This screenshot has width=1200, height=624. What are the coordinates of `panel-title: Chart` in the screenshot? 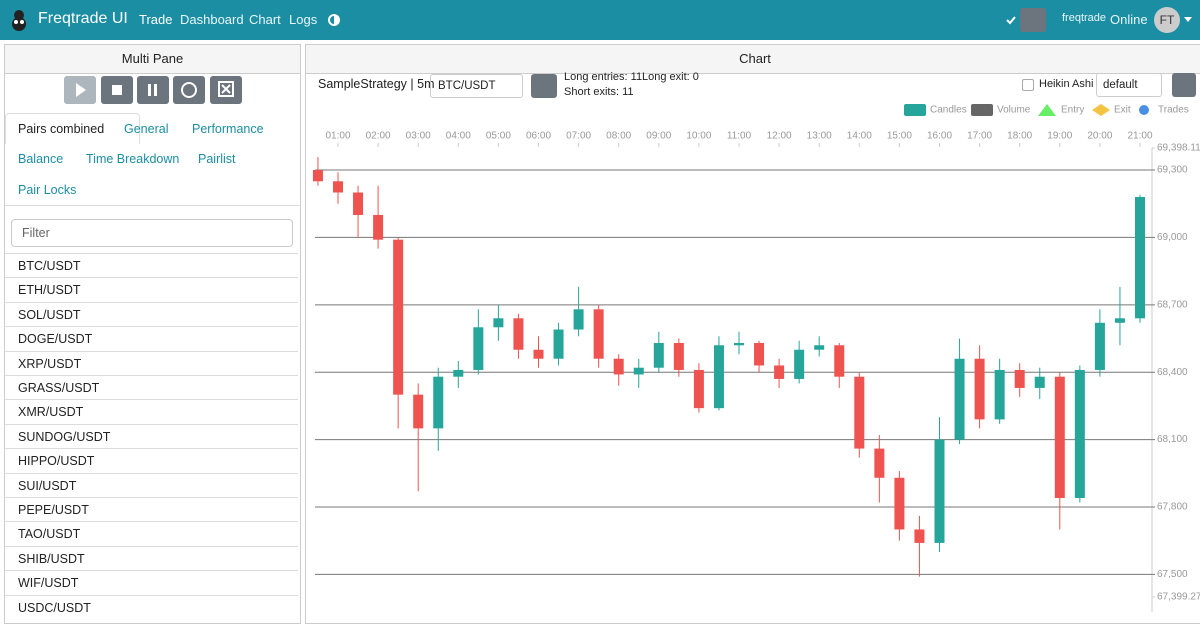 It's located at (753, 59).